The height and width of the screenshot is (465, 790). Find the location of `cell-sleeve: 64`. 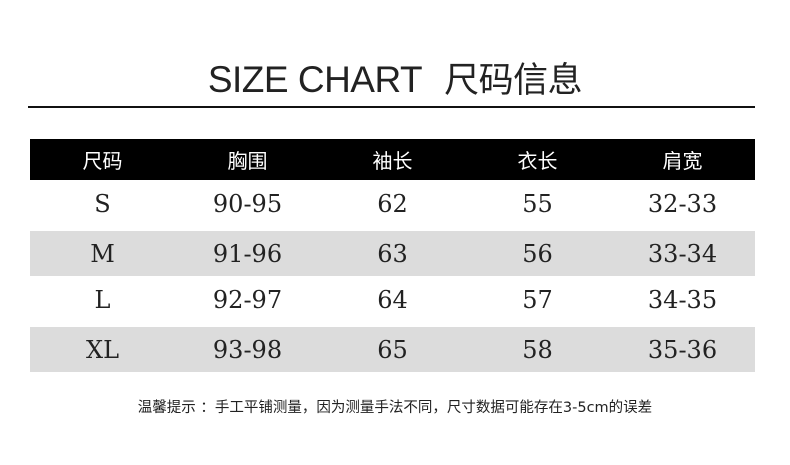

cell-sleeve: 64 is located at coordinates (392, 300).